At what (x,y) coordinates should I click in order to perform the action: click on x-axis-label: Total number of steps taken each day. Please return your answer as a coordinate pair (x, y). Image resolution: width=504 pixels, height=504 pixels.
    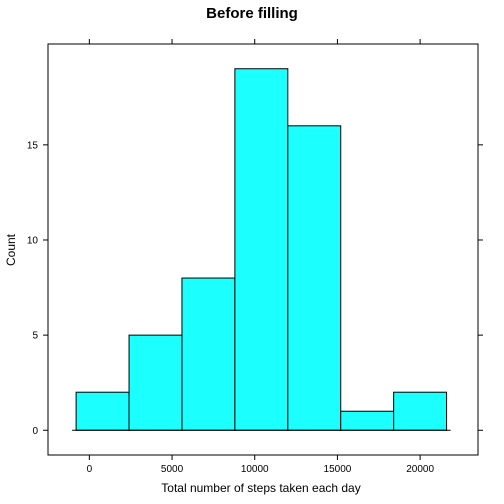
    Looking at the image, I should click on (260, 488).